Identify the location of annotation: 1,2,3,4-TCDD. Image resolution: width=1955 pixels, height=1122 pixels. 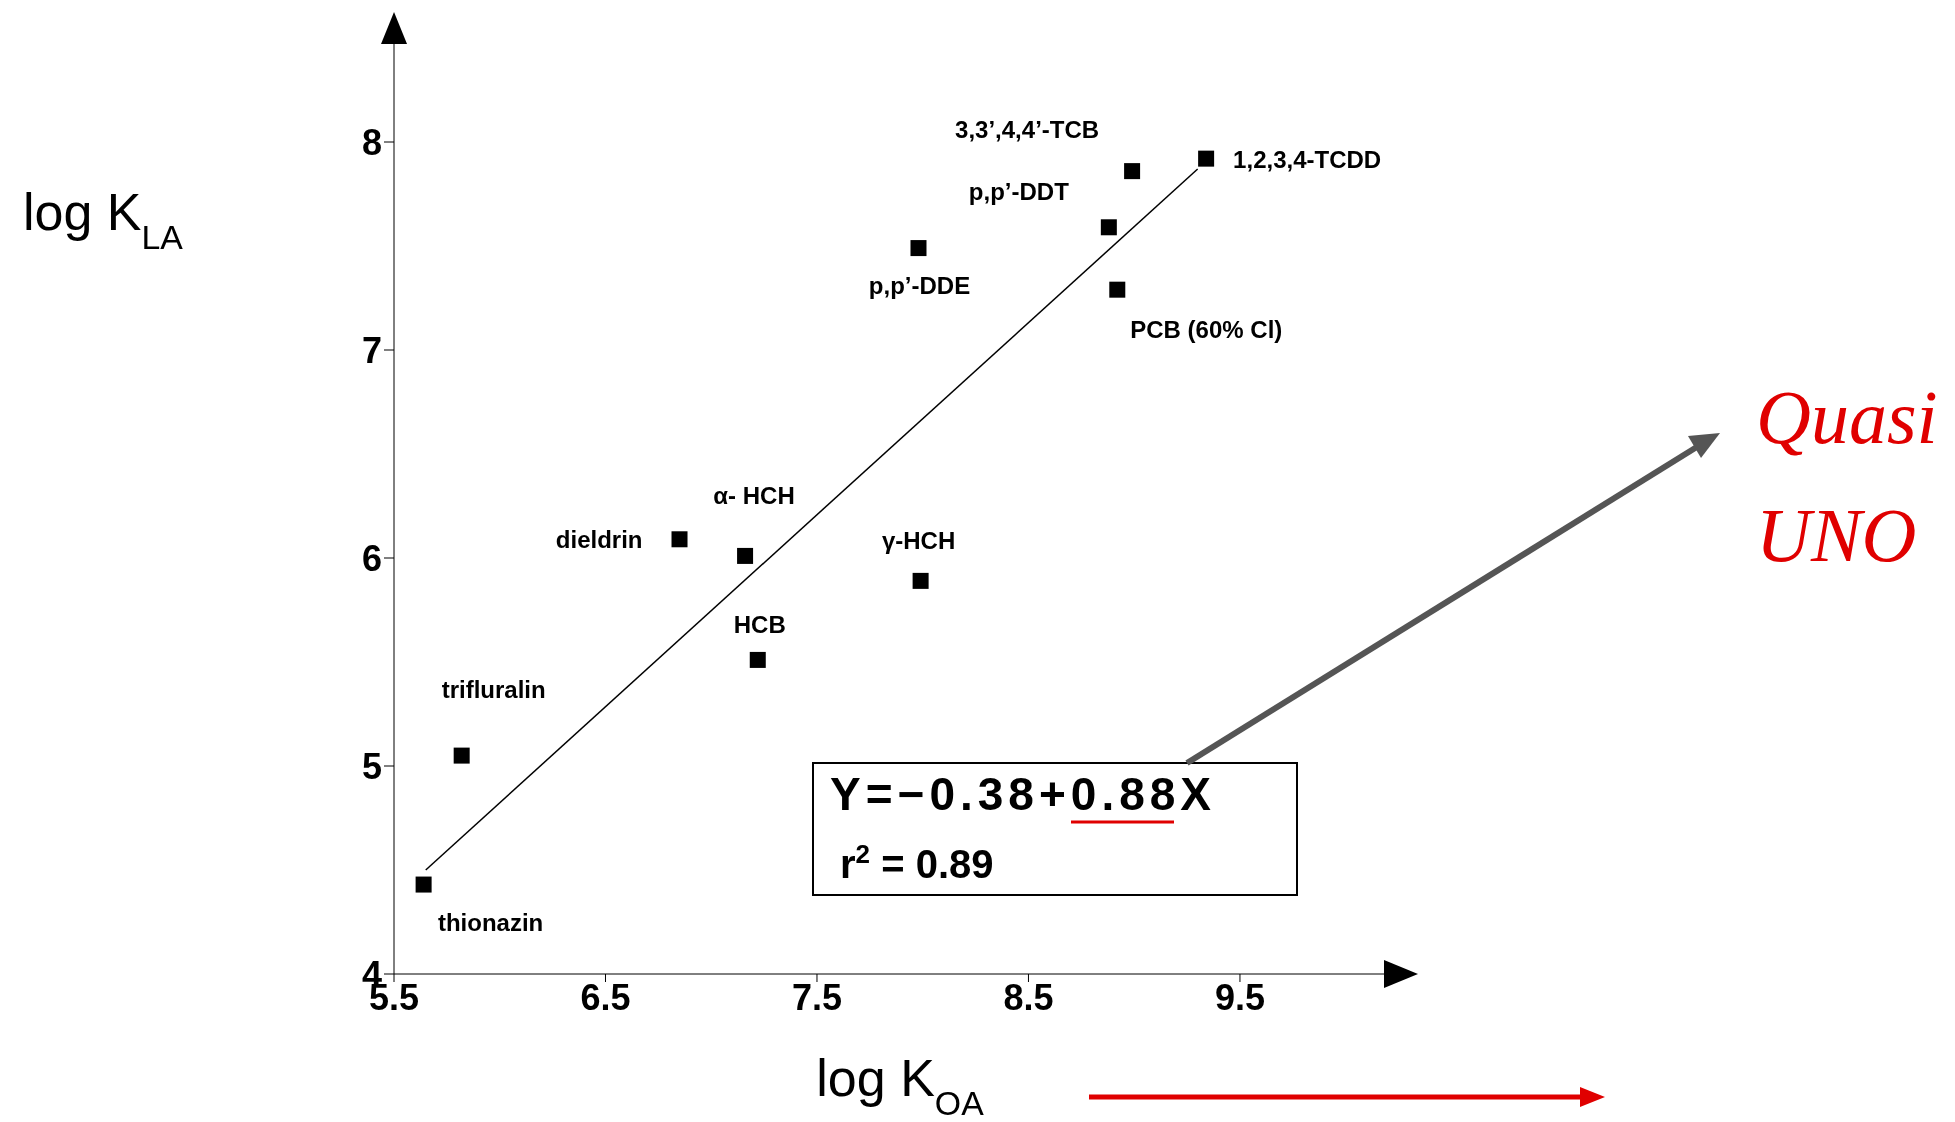
(1307, 159).